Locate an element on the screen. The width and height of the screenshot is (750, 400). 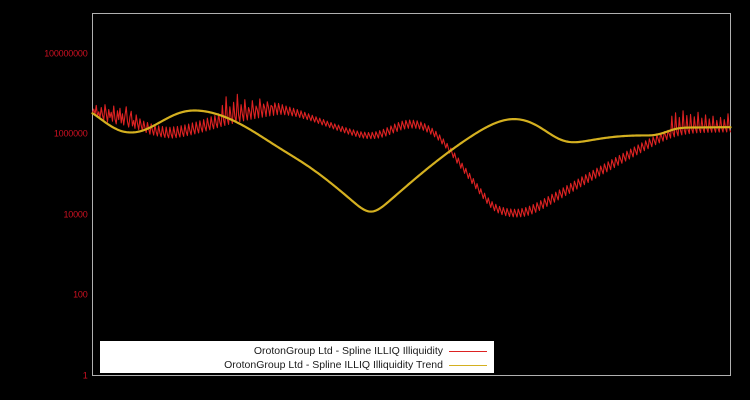
y-tick-label: 1000000 is located at coordinates (70, 133).